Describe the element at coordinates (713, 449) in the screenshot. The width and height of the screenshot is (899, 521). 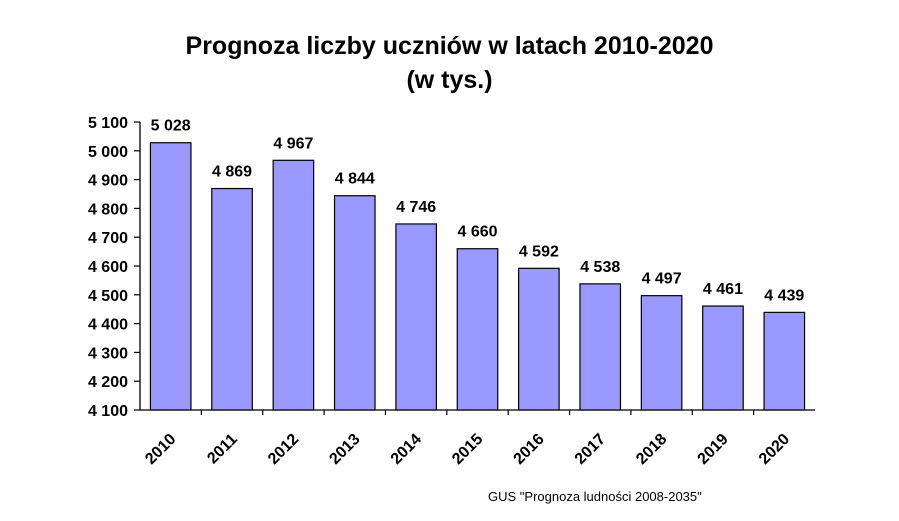
I see `x-tick-label-2019: 2019` at that location.